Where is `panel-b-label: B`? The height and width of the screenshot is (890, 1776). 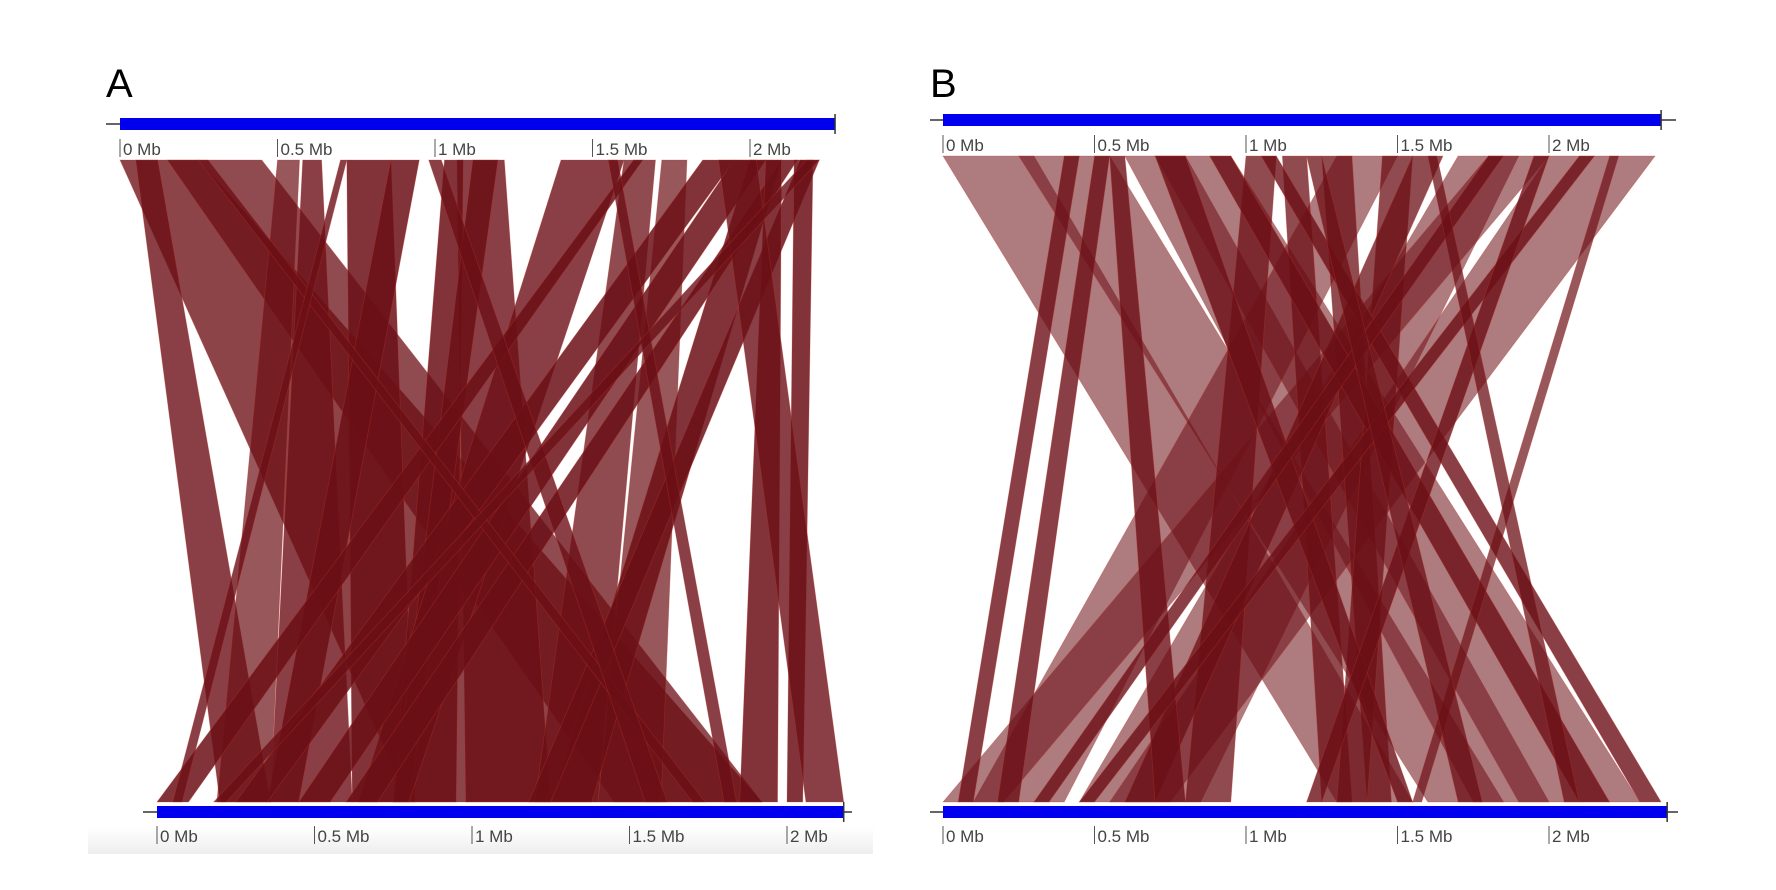
panel-b-label: B is located at coordinates (943, 84).